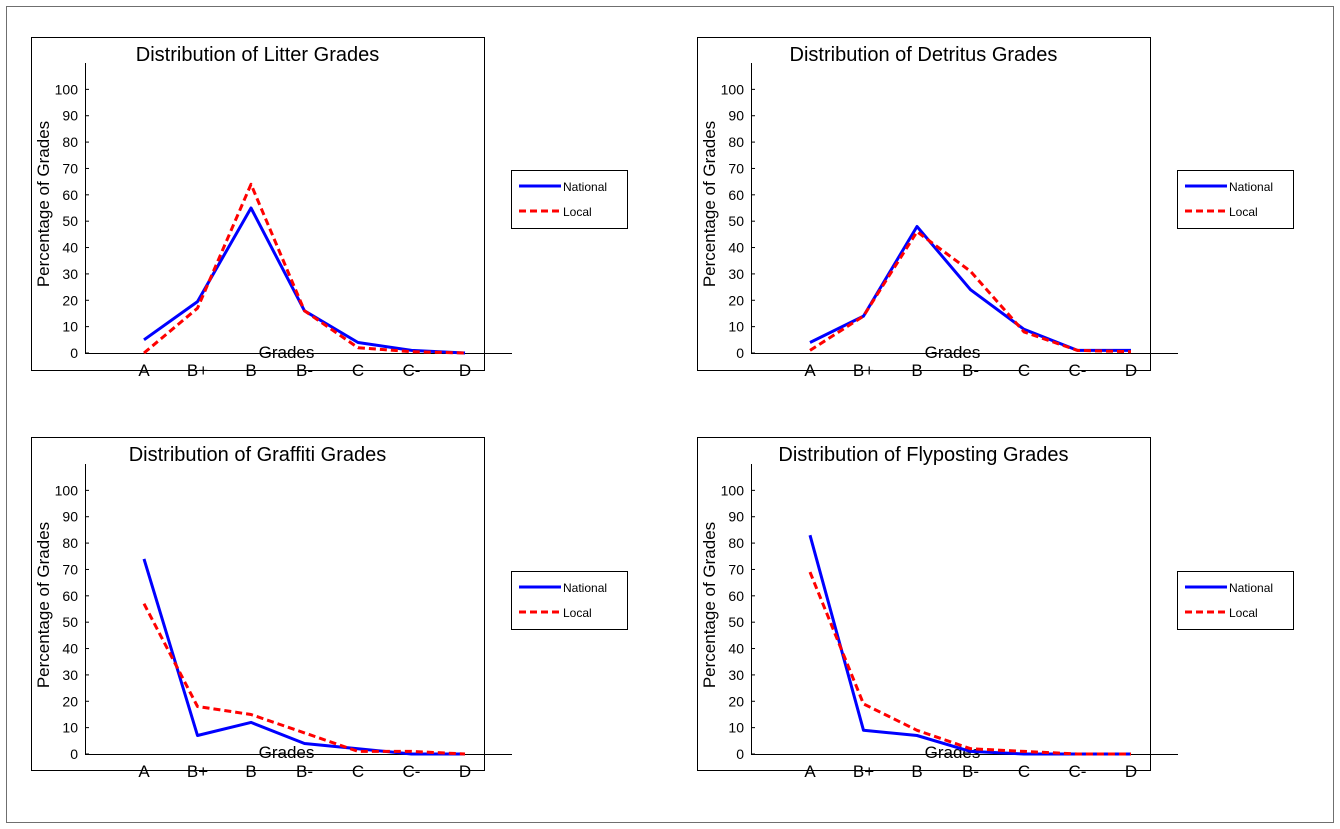 This screenshot has height=829, width=1340. I want to click on chart-title: Distribution of Graffiti Grades, so click(258, 455).